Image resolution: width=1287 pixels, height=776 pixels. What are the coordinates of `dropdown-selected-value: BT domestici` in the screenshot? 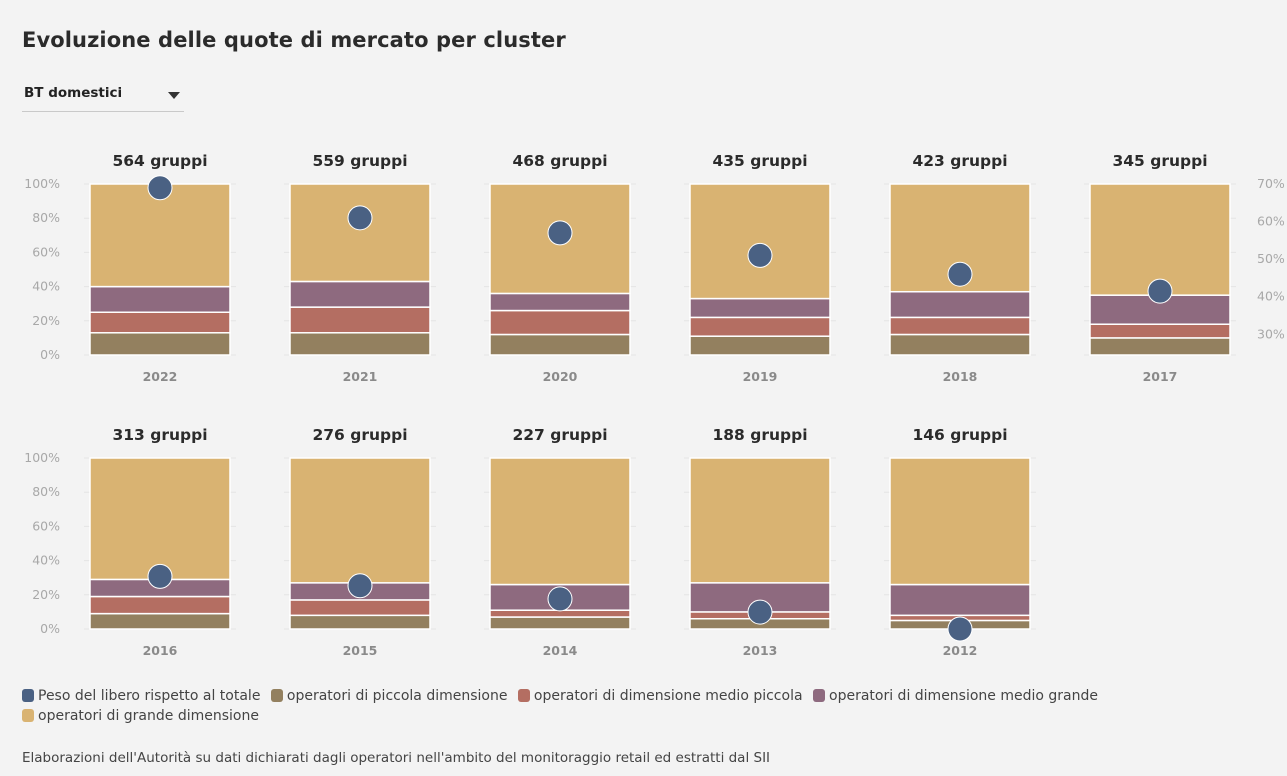 It's located at (73, 93).